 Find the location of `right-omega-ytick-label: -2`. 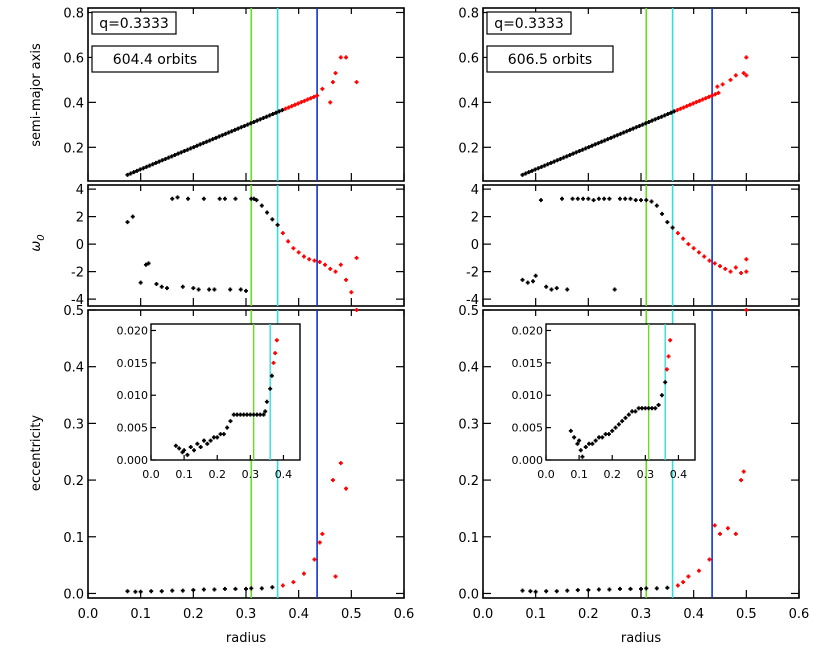

right-omega-ytick-label: -2 is located at coordinates (472, 273).